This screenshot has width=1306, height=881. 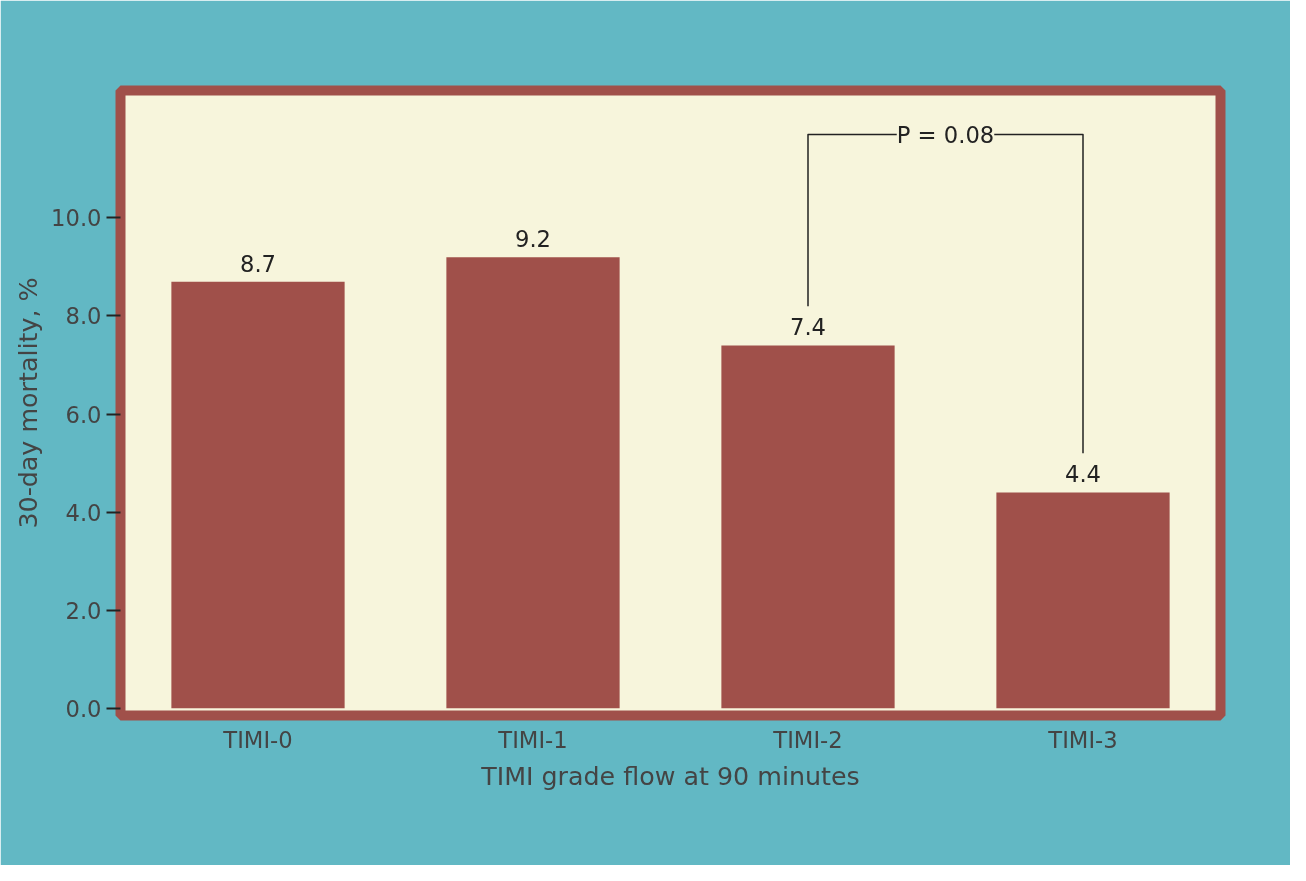 What do you see at coordinates (83, 708) in the screenshot?
I see `y-tick-label: 0.0` at bounding box center [83, 708].